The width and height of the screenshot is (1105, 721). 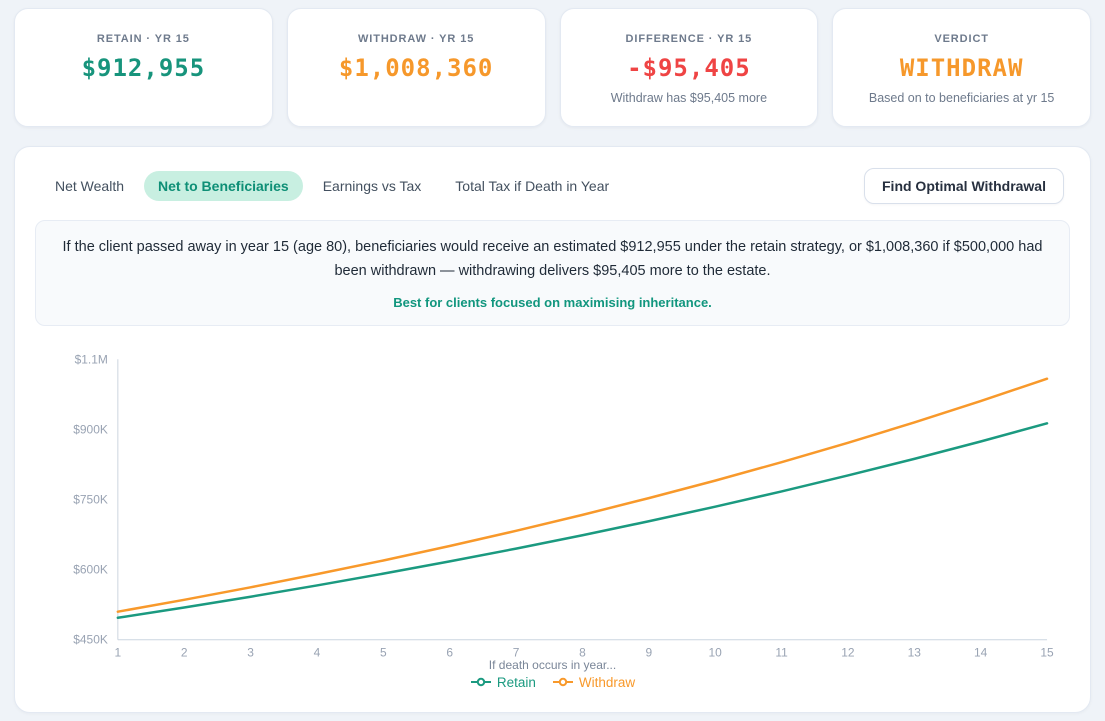 I want to click on y-tick-label: $900K, so click(x=90, y=429).